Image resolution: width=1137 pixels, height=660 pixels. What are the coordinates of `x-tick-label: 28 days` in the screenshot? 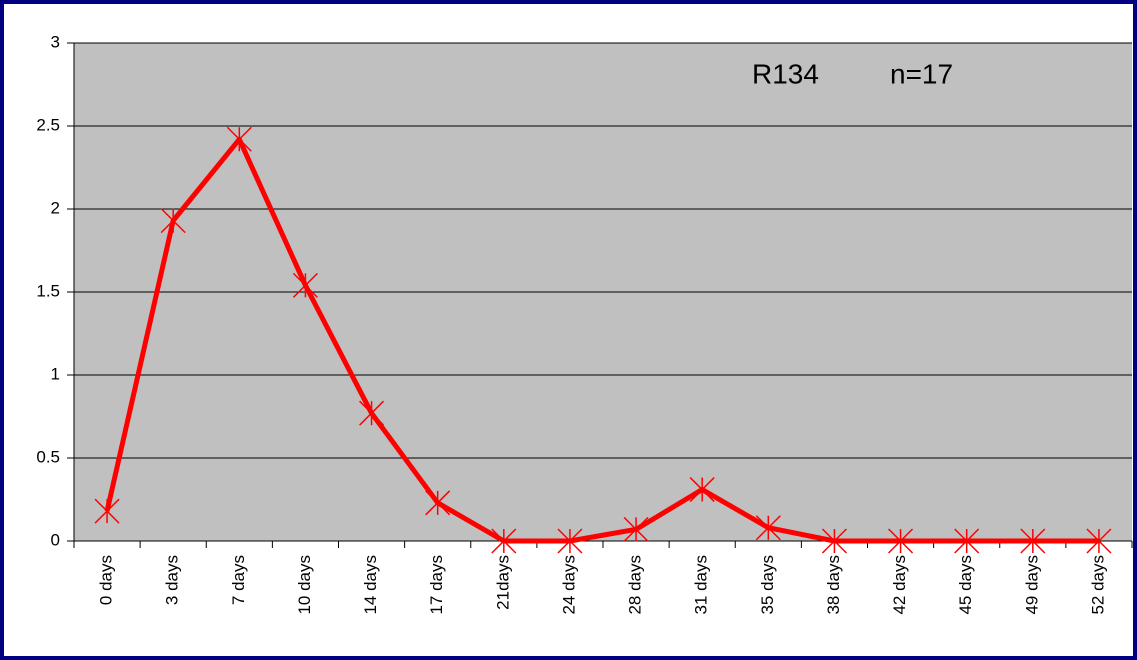 It's located at (635, 585).